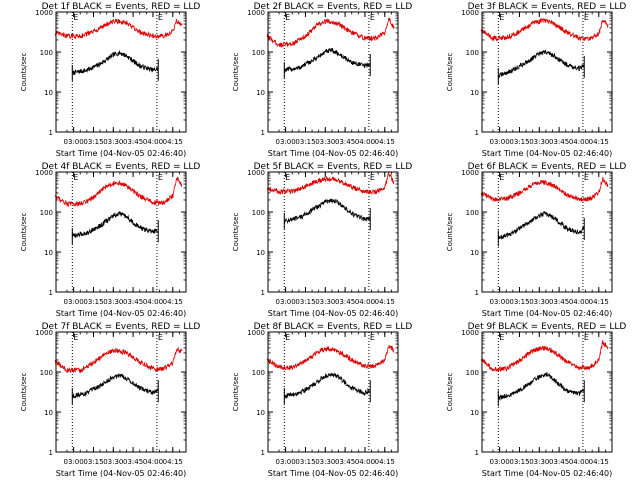  I want to click on panel-title: Det 5f BLACK = Events, RED = LLD, so click(333, 167).